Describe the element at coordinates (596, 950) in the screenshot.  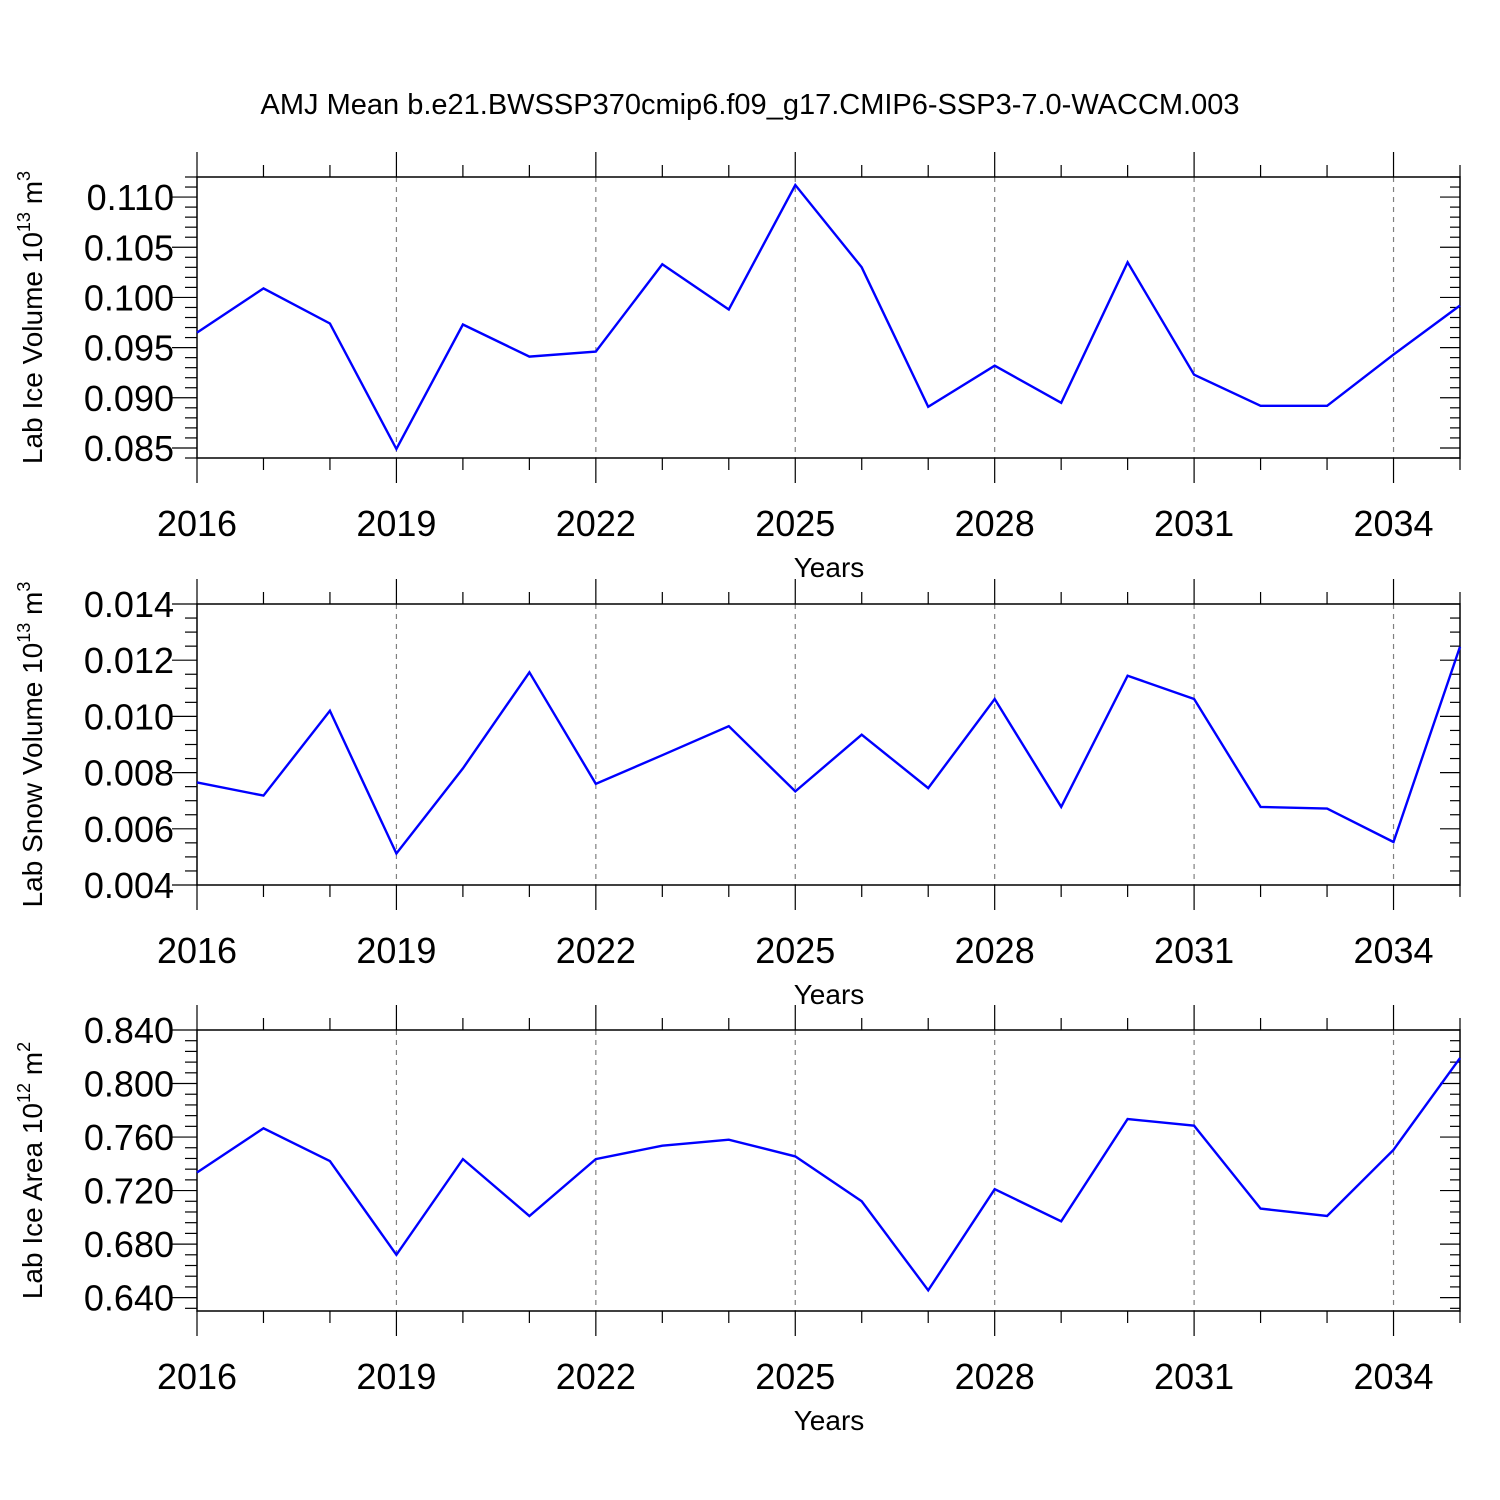
I see `x-tick-label: 2022` at that location.